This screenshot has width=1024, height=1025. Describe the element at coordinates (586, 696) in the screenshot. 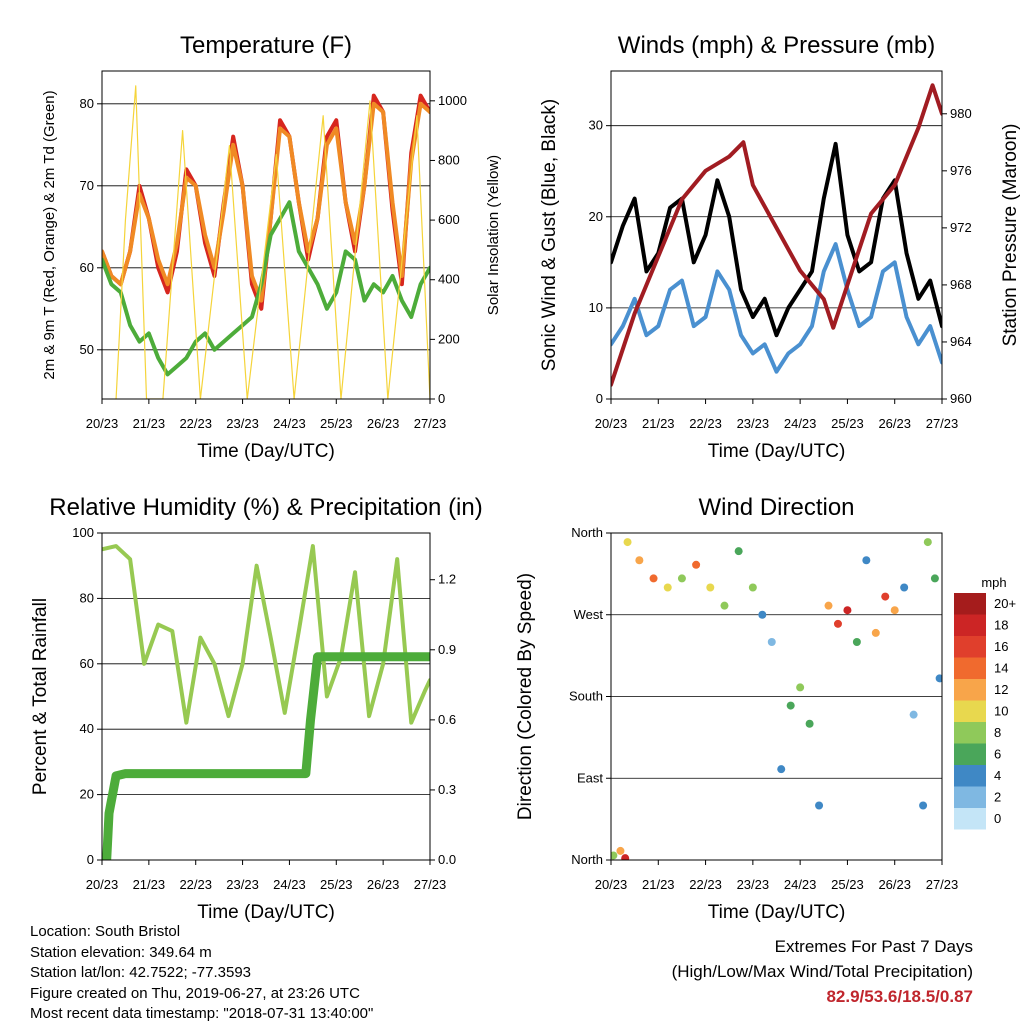

I see `y-tick-label: South` at that location.